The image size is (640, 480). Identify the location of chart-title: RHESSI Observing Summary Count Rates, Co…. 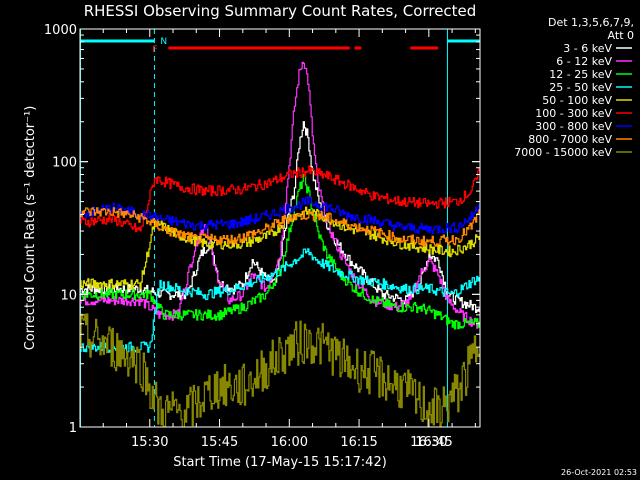
(280, 11).